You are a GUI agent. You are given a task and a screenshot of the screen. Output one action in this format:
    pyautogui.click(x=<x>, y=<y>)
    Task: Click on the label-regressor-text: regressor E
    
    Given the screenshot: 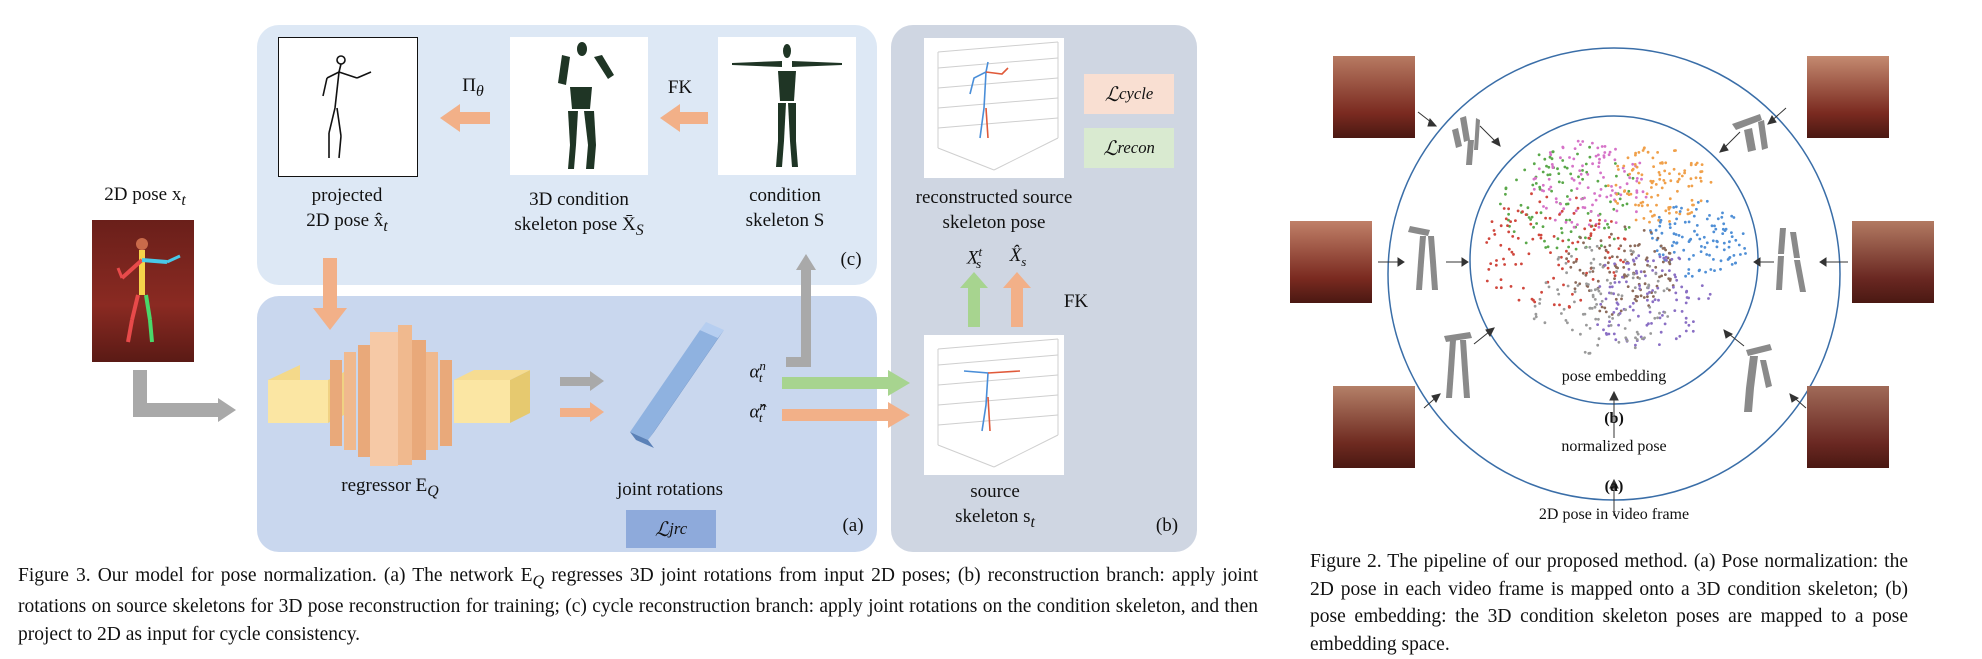 What is the action you would take?
    pyautogui.click(x=384, y=485)
    